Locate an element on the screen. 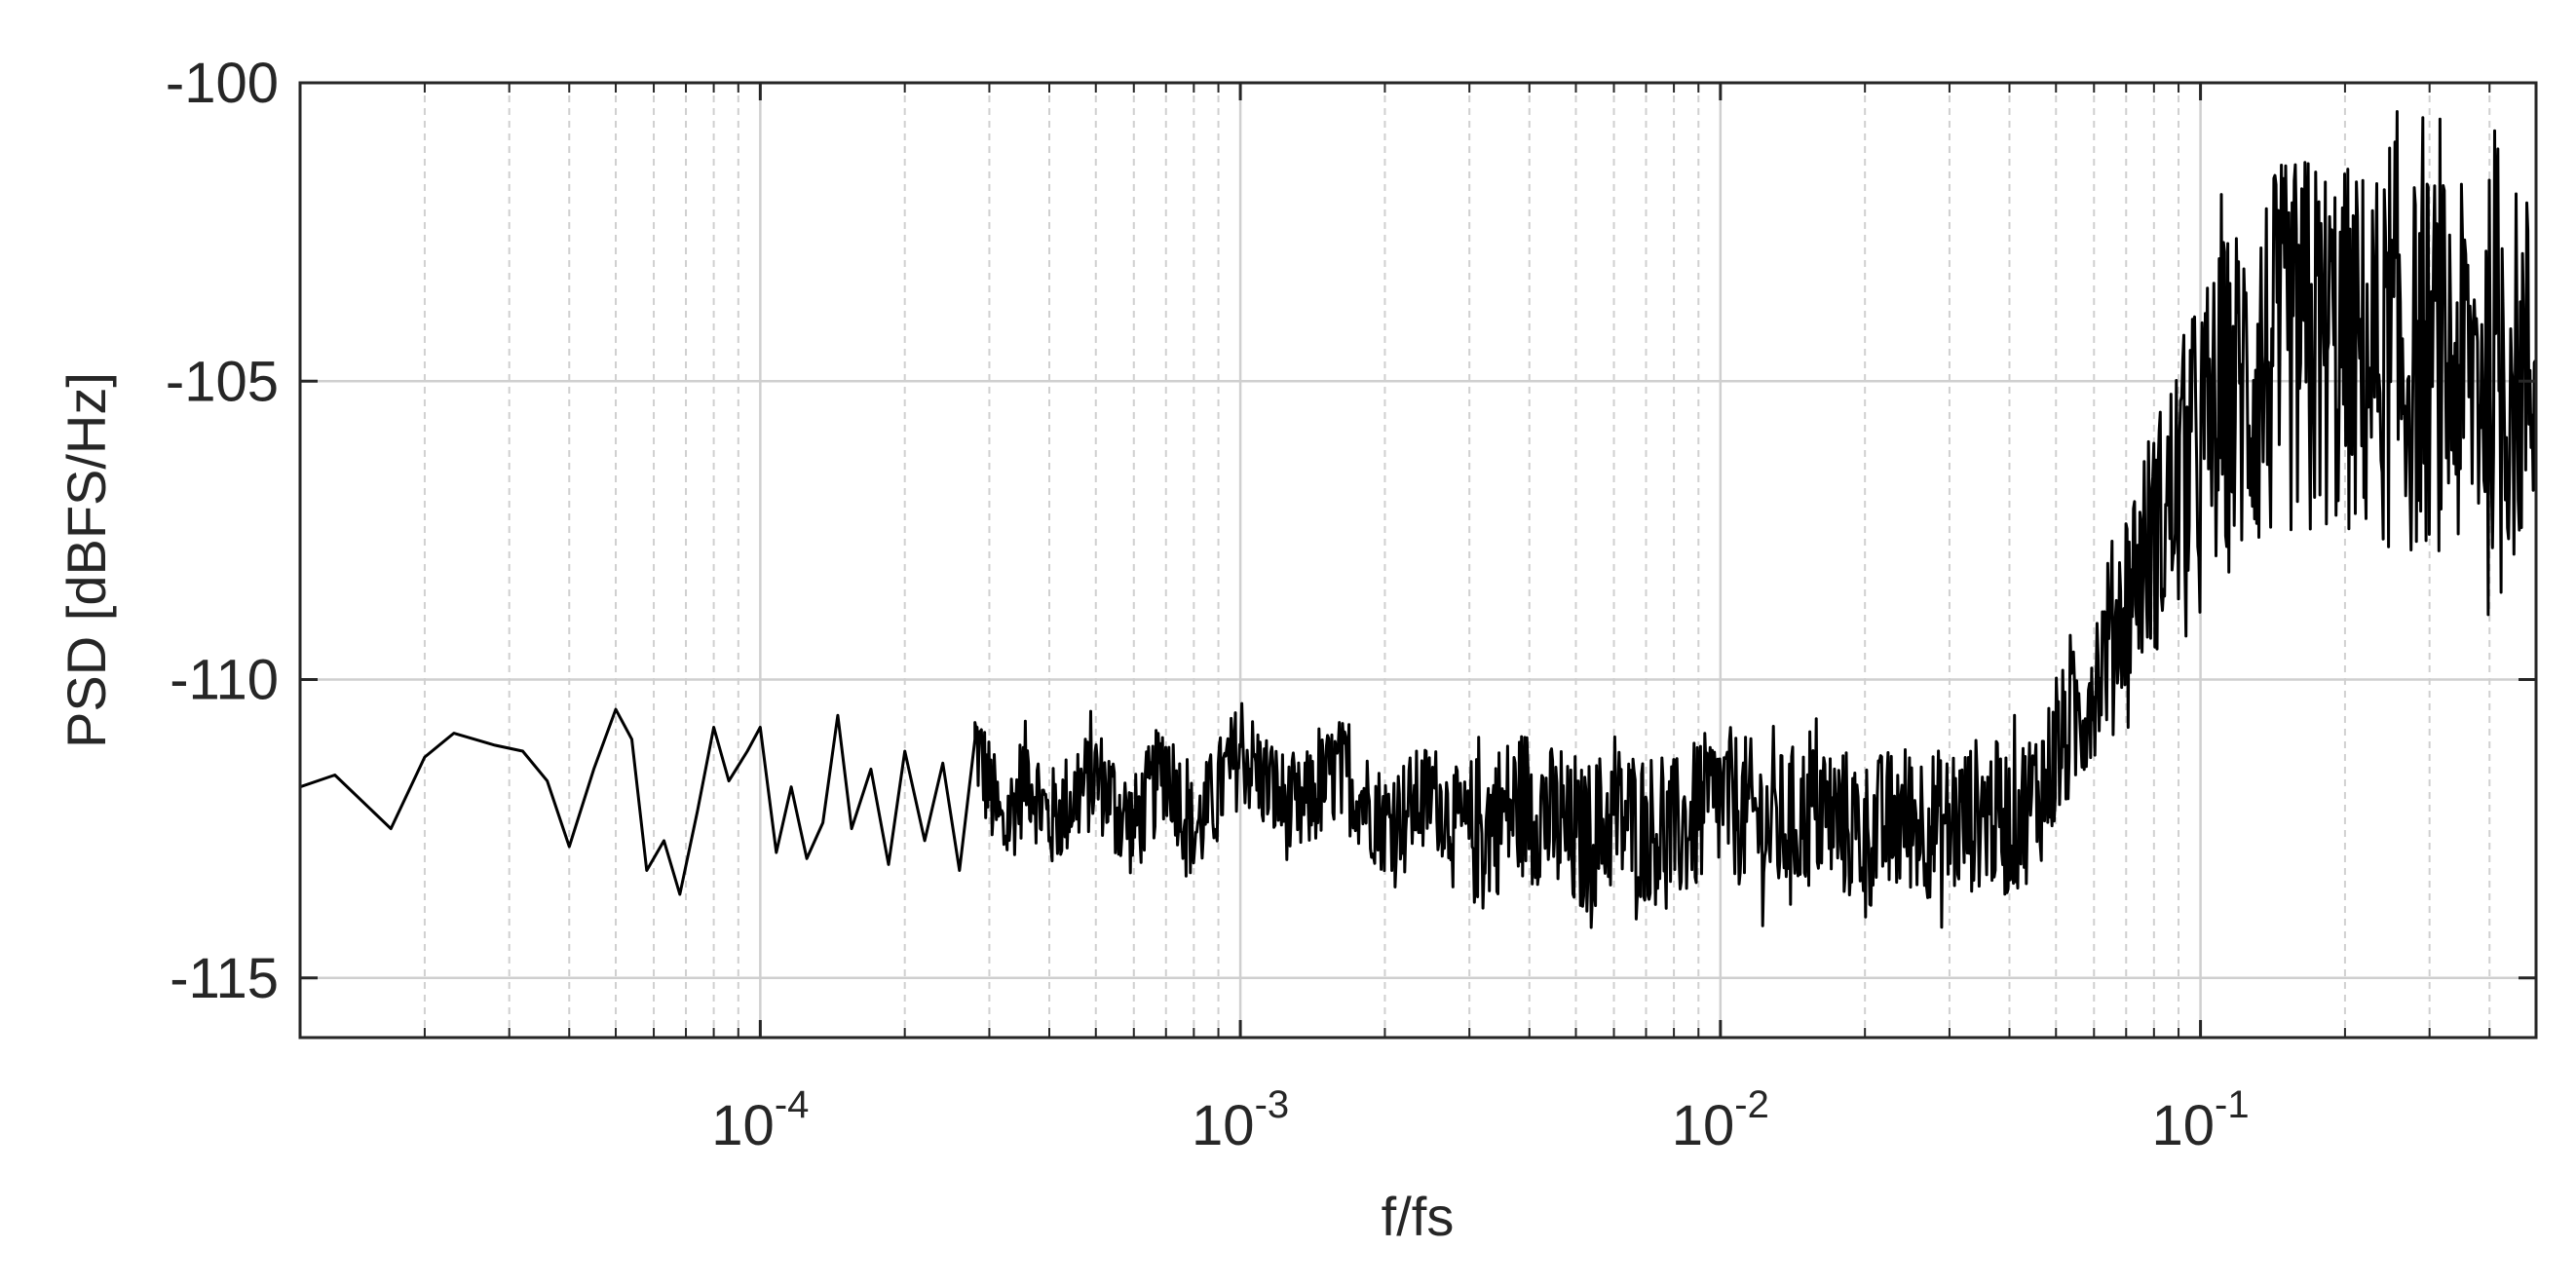  x-tick-label: 10⁻³ is located at coordinates (1240, 1120).